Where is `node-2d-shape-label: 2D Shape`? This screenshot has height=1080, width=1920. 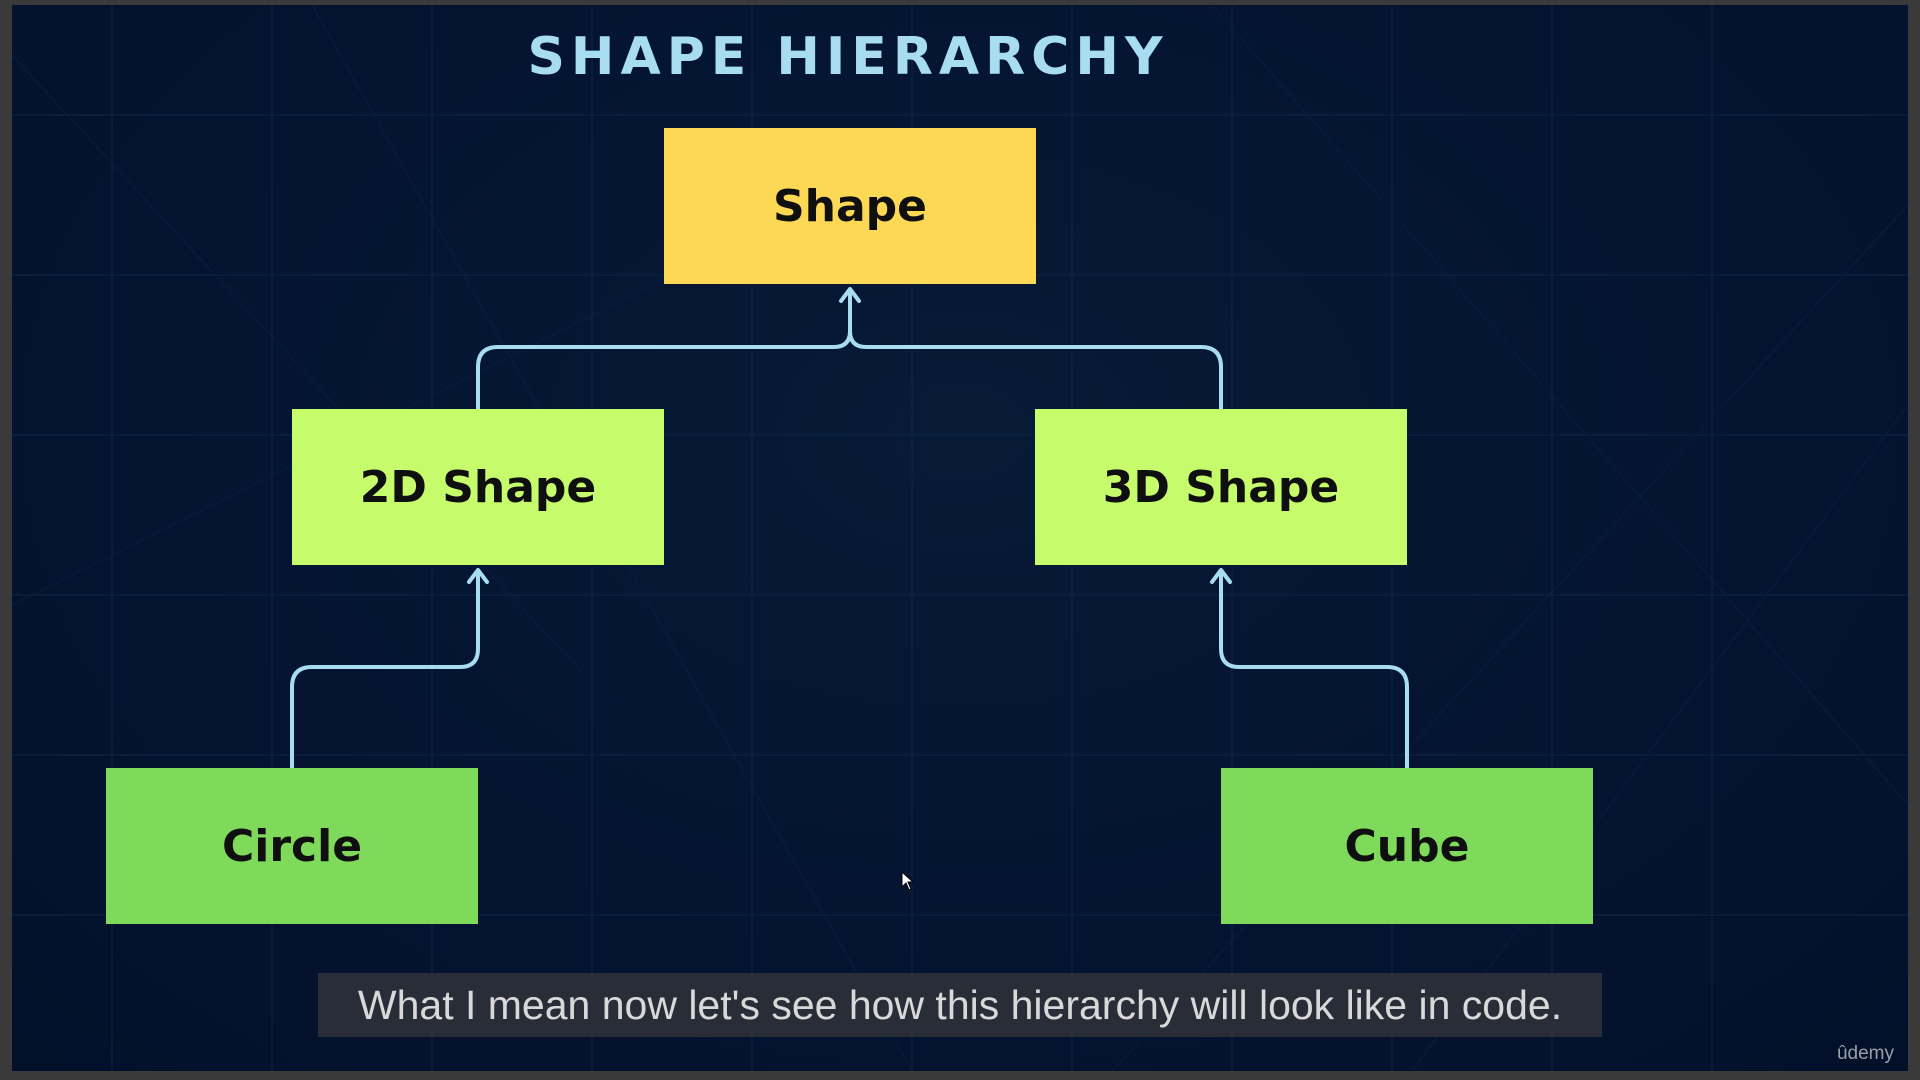 node-2d-shape-label: 2D Shape is located at coordinates (478, 487).